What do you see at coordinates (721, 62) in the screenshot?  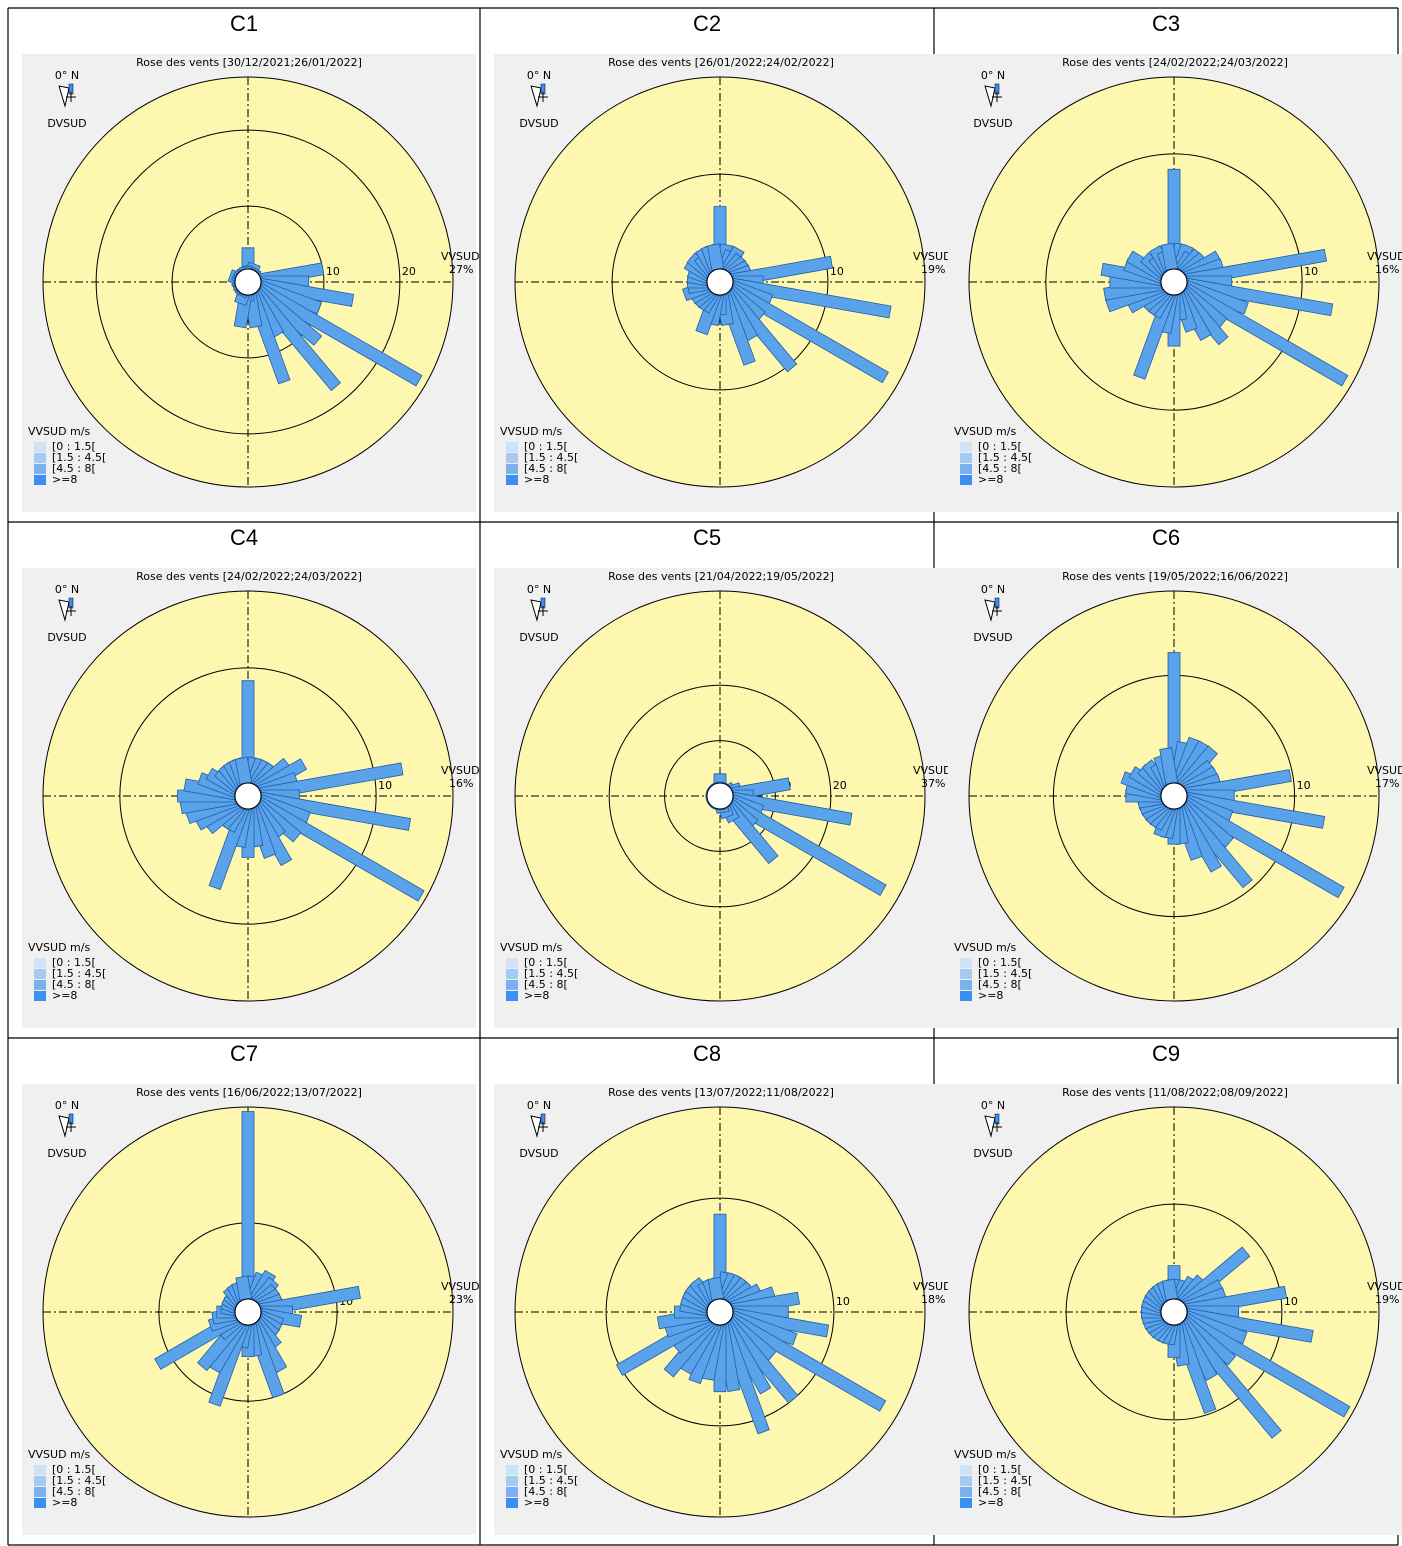 I see `chart-title: Rose des vents [26/01/2022;24/02/2022]` at bounding box center [721, 62].